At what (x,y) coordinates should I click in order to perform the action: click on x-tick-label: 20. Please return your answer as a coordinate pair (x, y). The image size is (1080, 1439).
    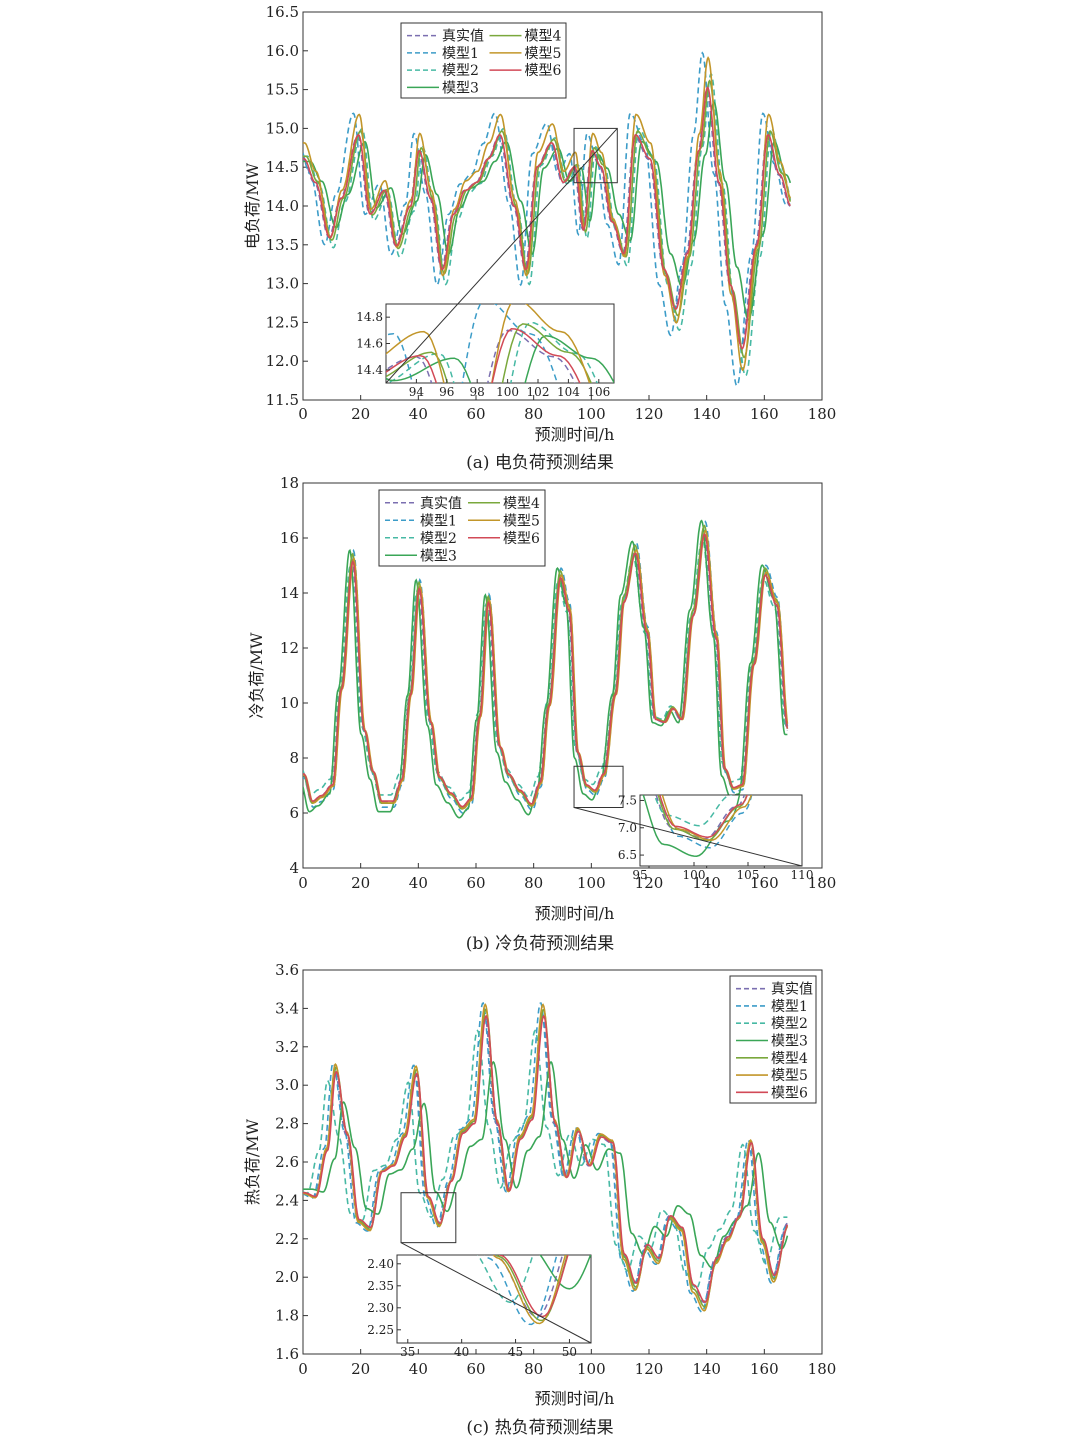
    Looking at the image, I should click on (360, 1369).